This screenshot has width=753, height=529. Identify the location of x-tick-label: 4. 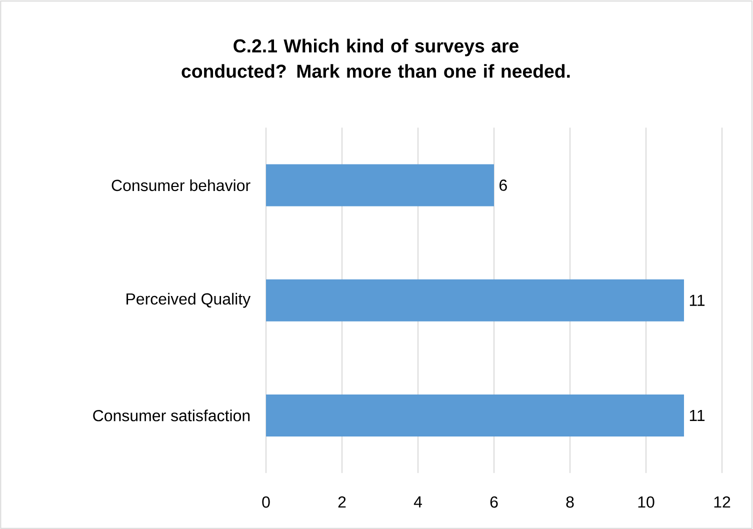
(418, 502).